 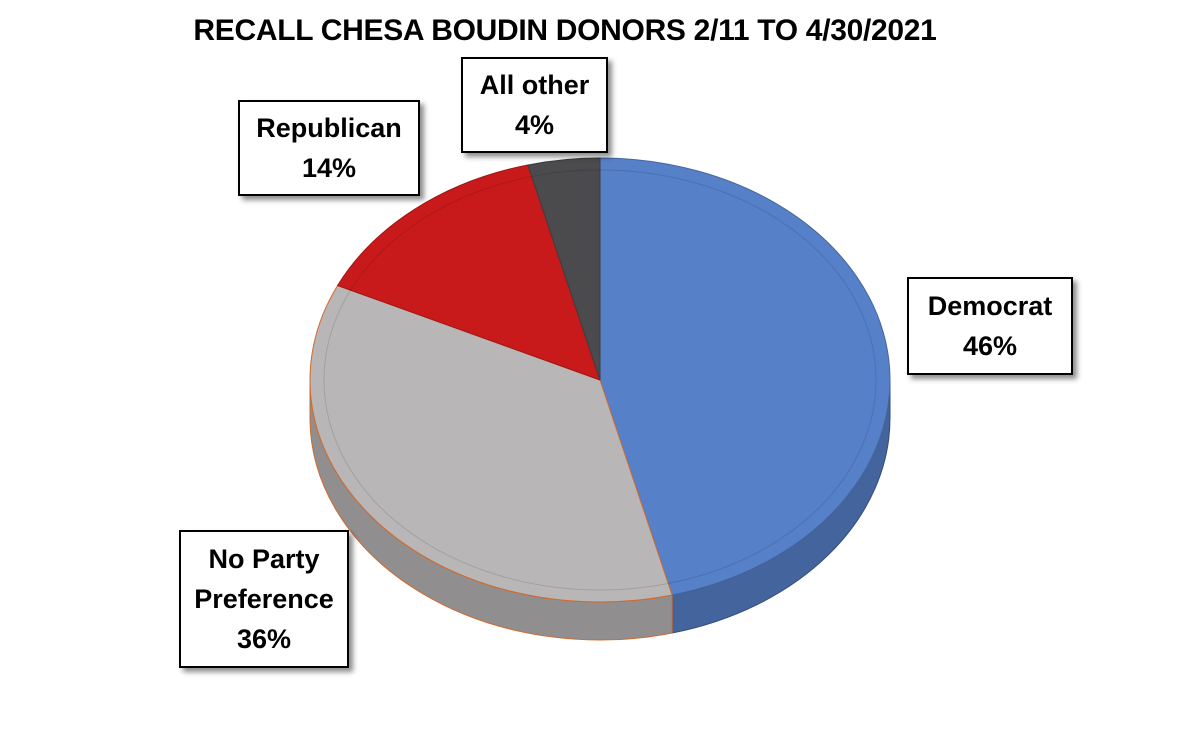 I want to click on callout-no-party-preference: No Party Preference 36%, so click(x=264, y=599).